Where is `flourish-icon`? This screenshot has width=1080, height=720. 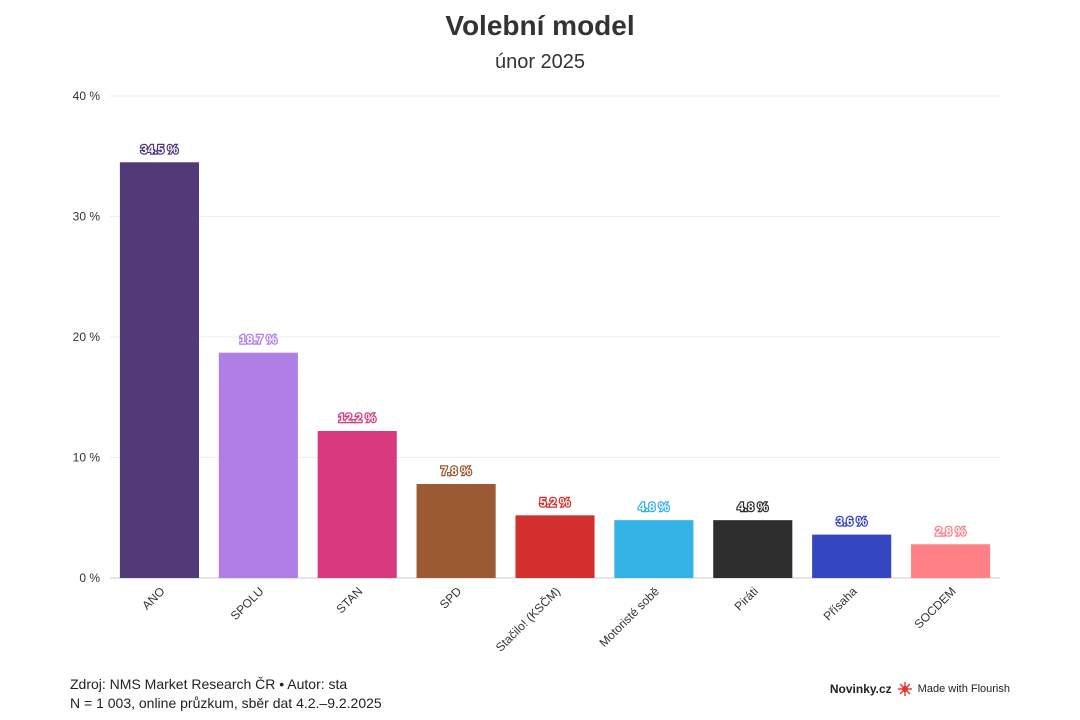 flourish-icon is located at coordinates (904, 689).